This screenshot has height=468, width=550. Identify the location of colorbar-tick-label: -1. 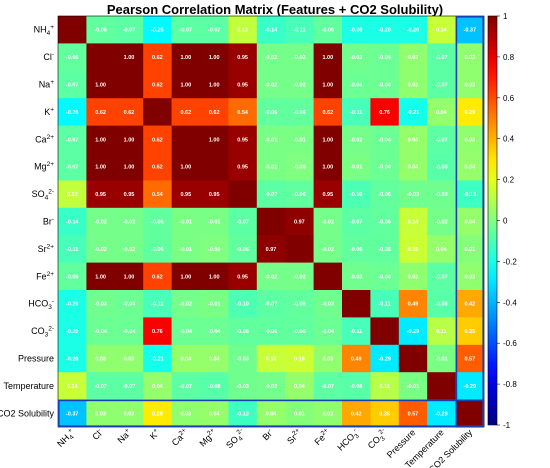
(507, 425).